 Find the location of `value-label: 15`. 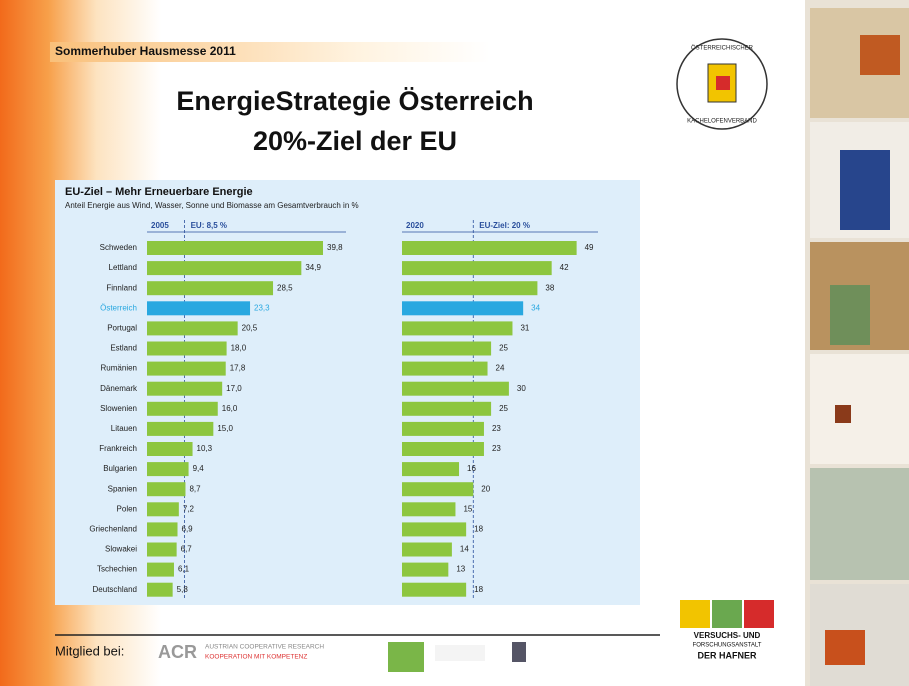

value-label: 15 is located at coordinates (467, 508).